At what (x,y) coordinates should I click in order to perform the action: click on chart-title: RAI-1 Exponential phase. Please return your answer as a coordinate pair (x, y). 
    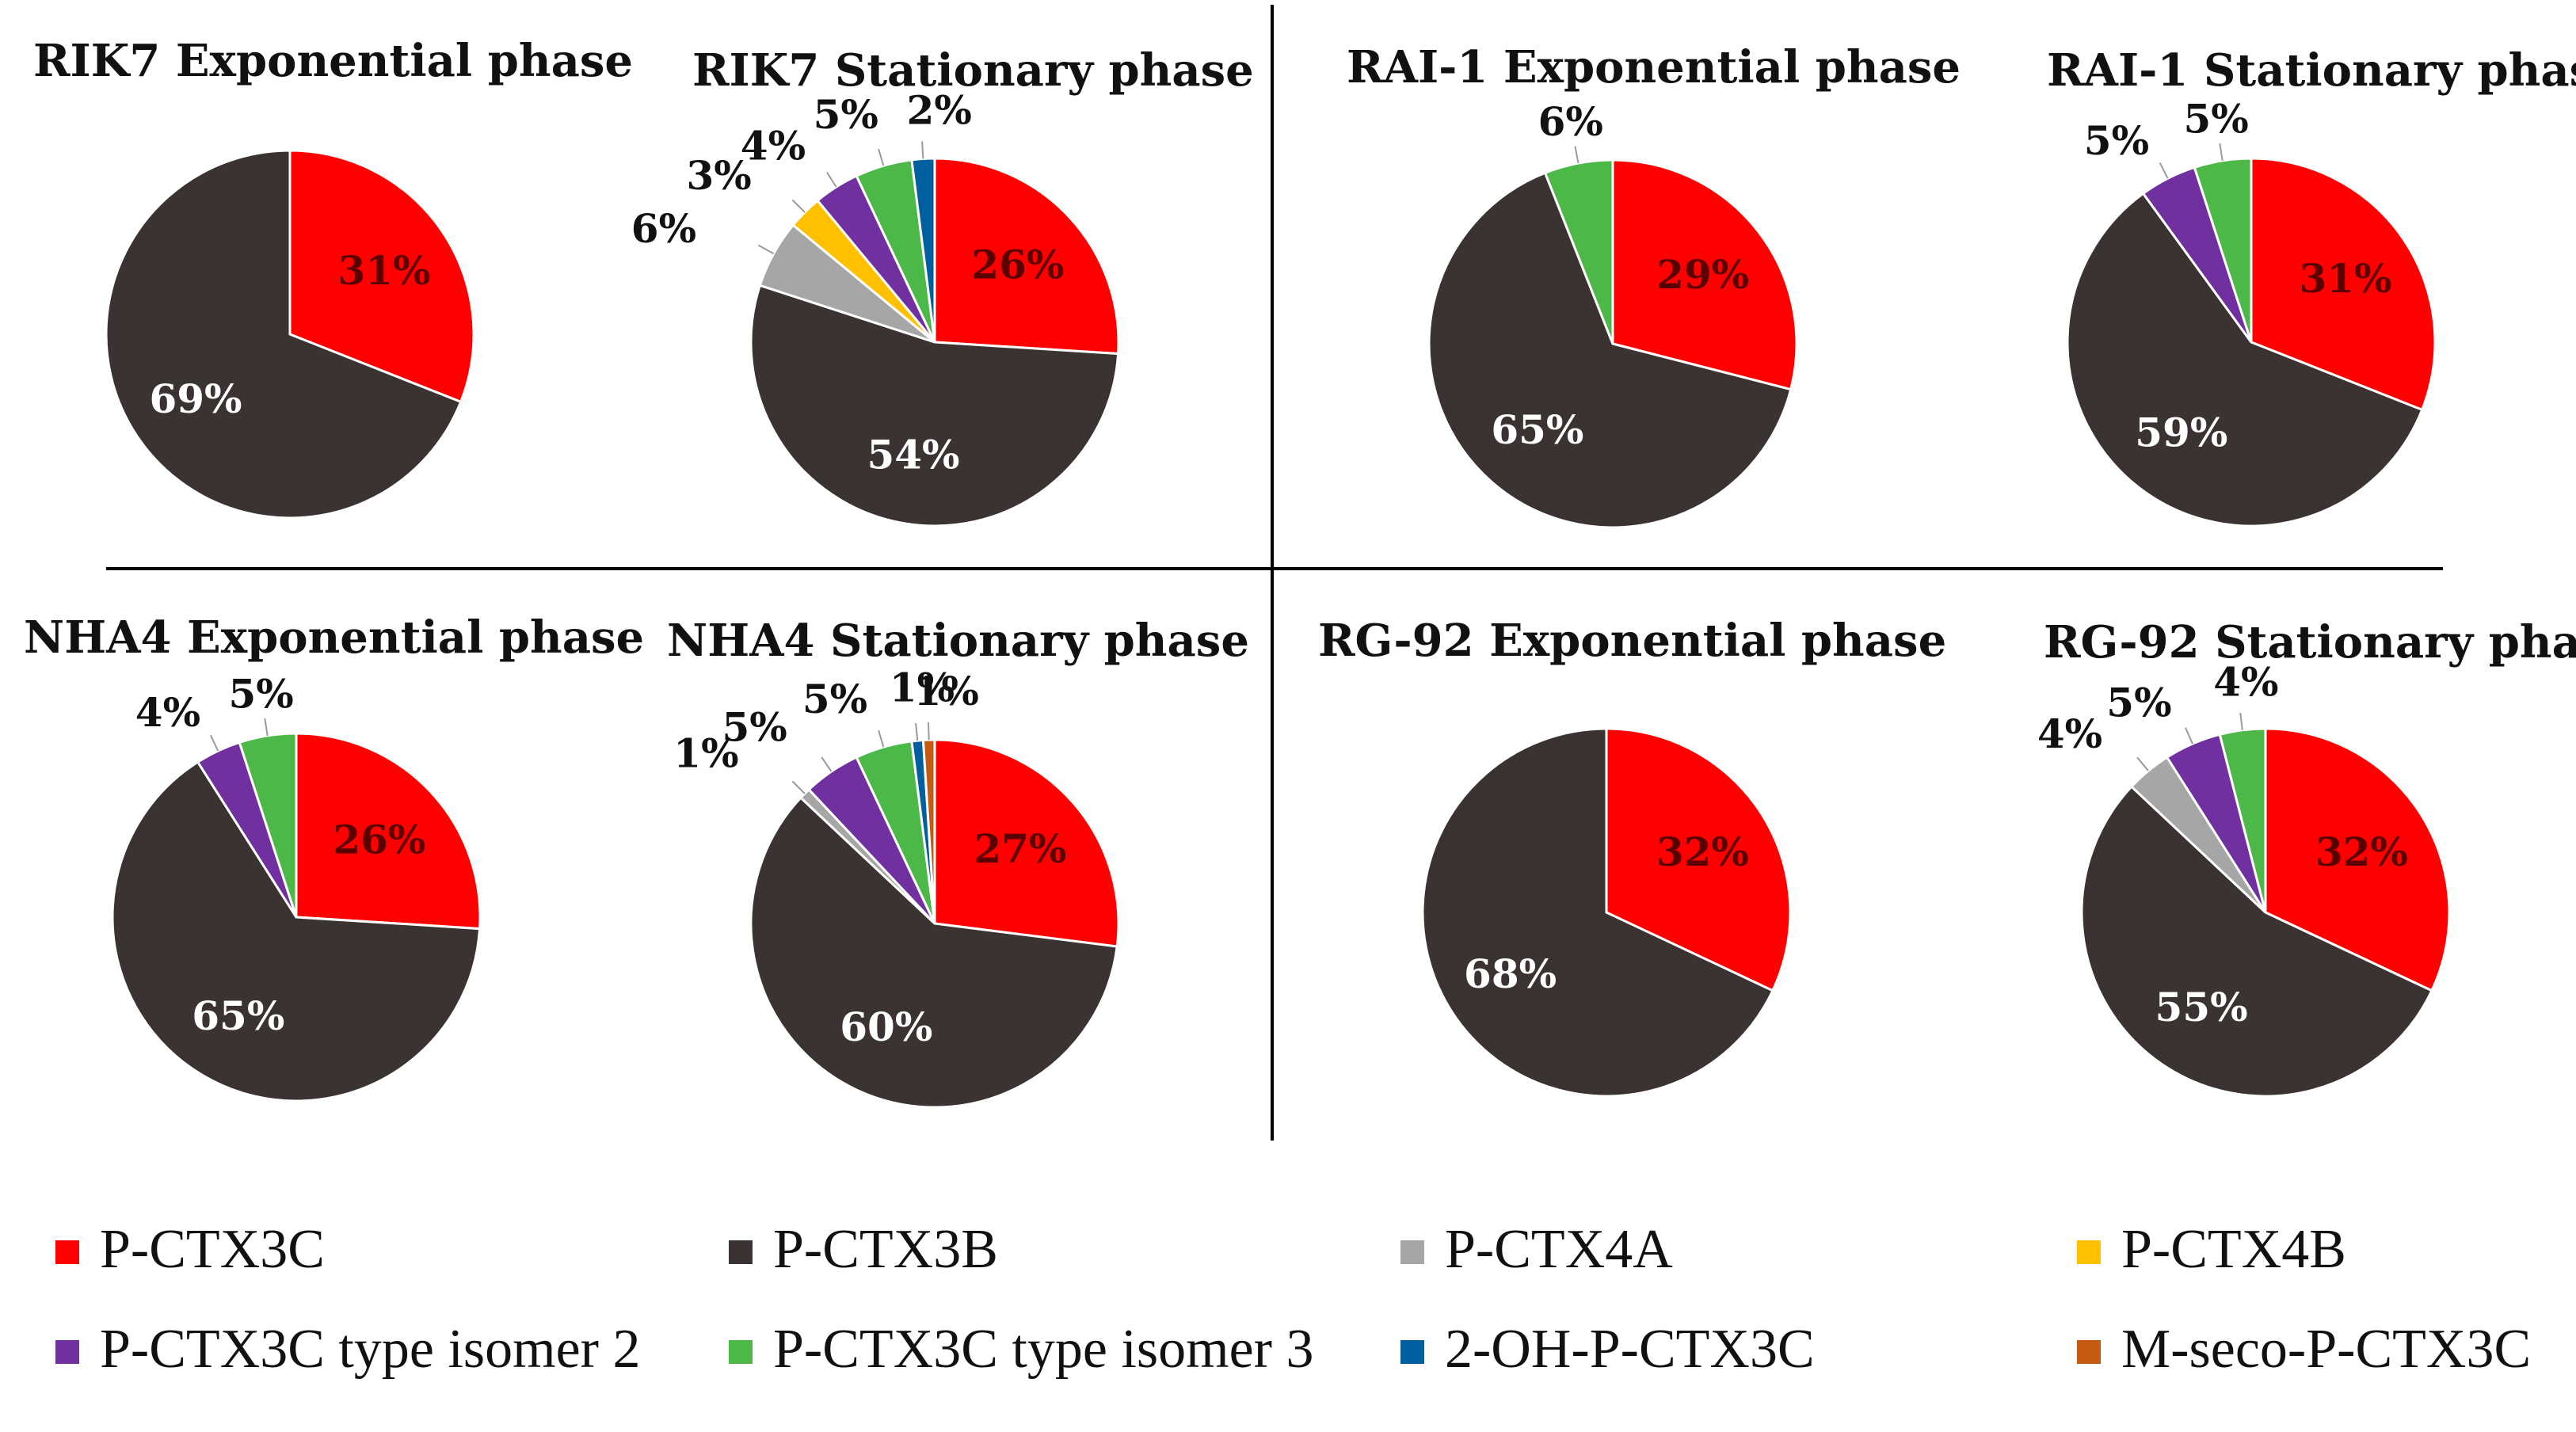
    Looking at the image, I should click on (1654, 67).